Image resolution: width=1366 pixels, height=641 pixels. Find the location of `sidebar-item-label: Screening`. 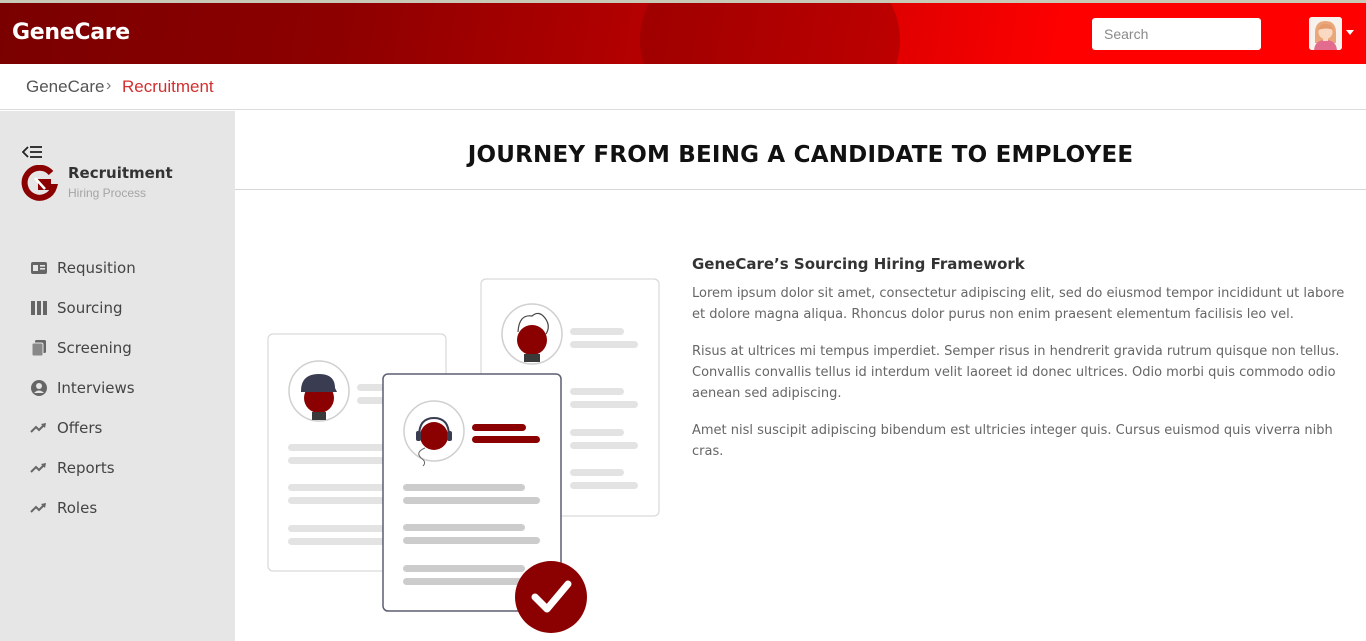

sidebar-item-label: Screening is located at coordinates (94, 348).